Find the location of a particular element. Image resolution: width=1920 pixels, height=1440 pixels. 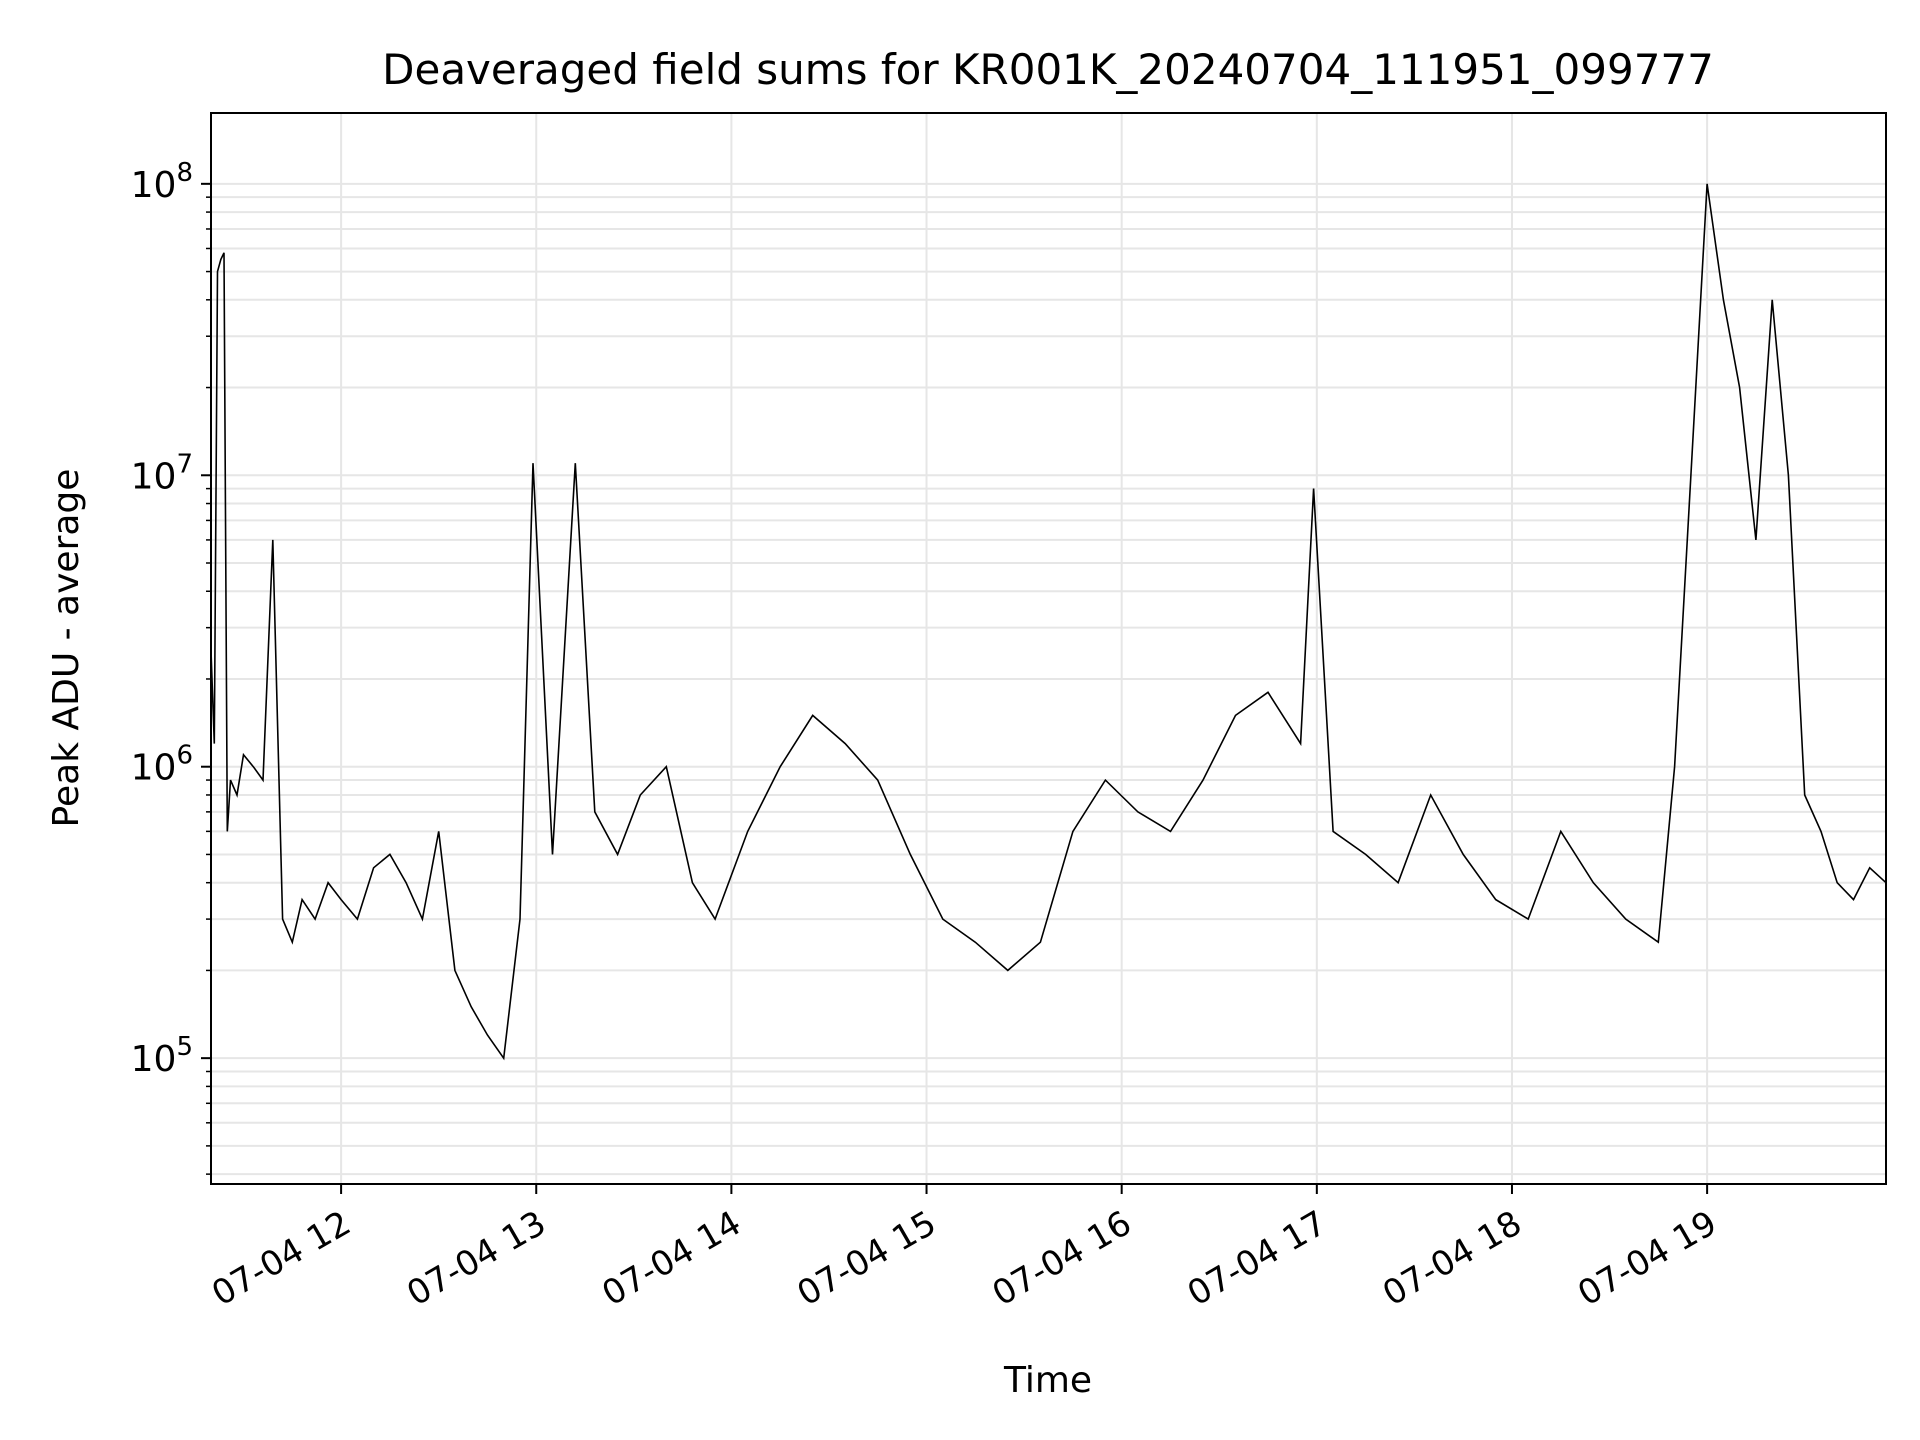

y-tick-label: 10⁶ is located at coordinates (162, 765).